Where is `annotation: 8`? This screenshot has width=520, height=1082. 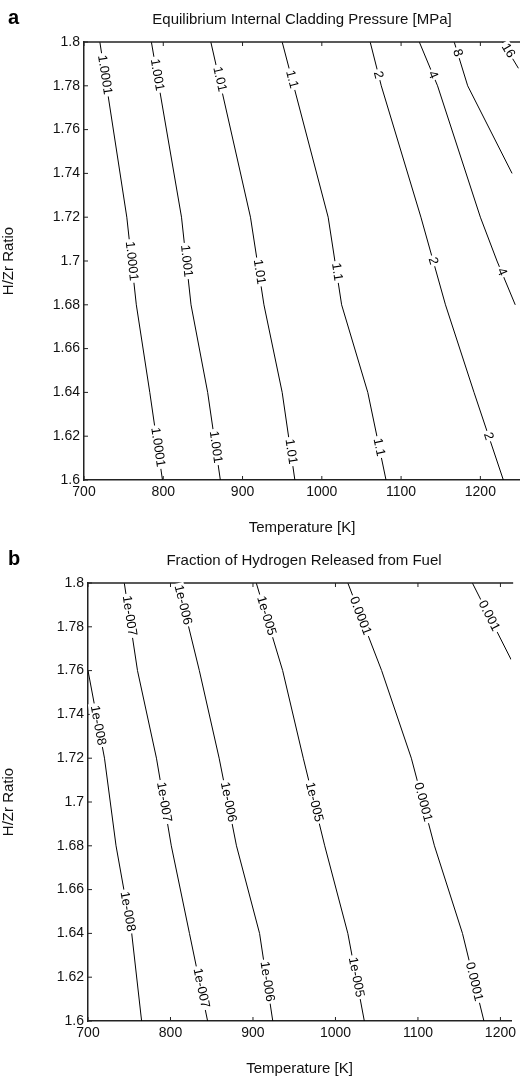
annotation: 8 is located at coordinates (458, 53).